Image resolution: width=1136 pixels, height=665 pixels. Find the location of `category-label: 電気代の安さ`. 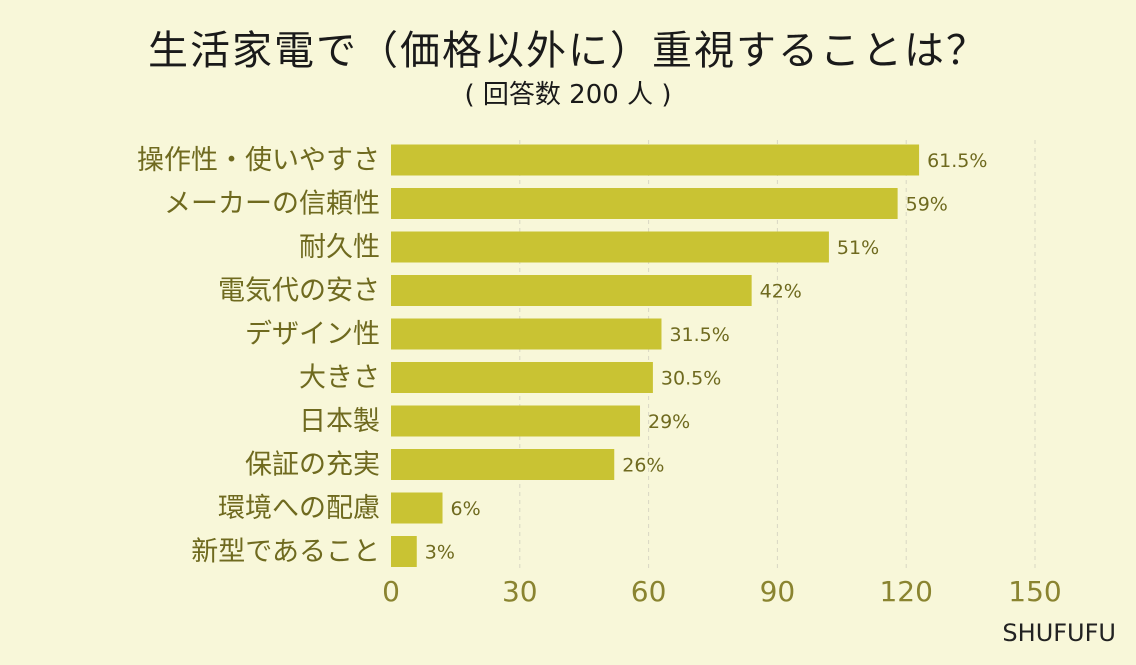

category-label: 電気代の安さ is located at coordinates (299, 291).